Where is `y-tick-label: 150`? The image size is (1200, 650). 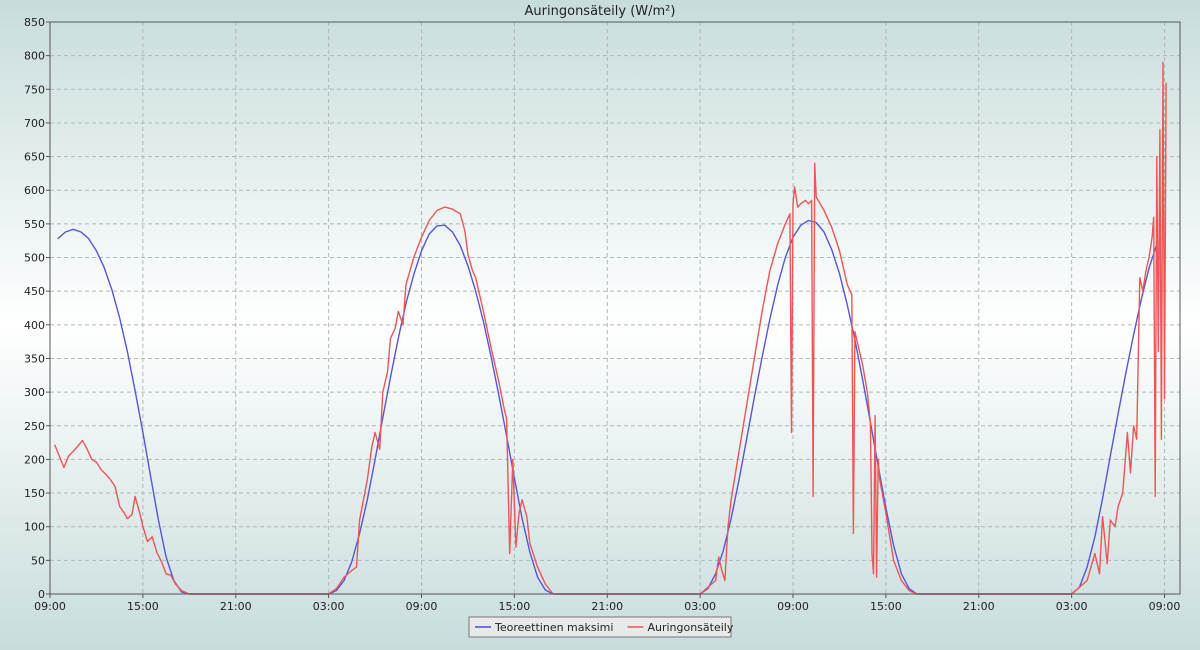
y-tick-label: 150 is located at coordinates (34, 493).